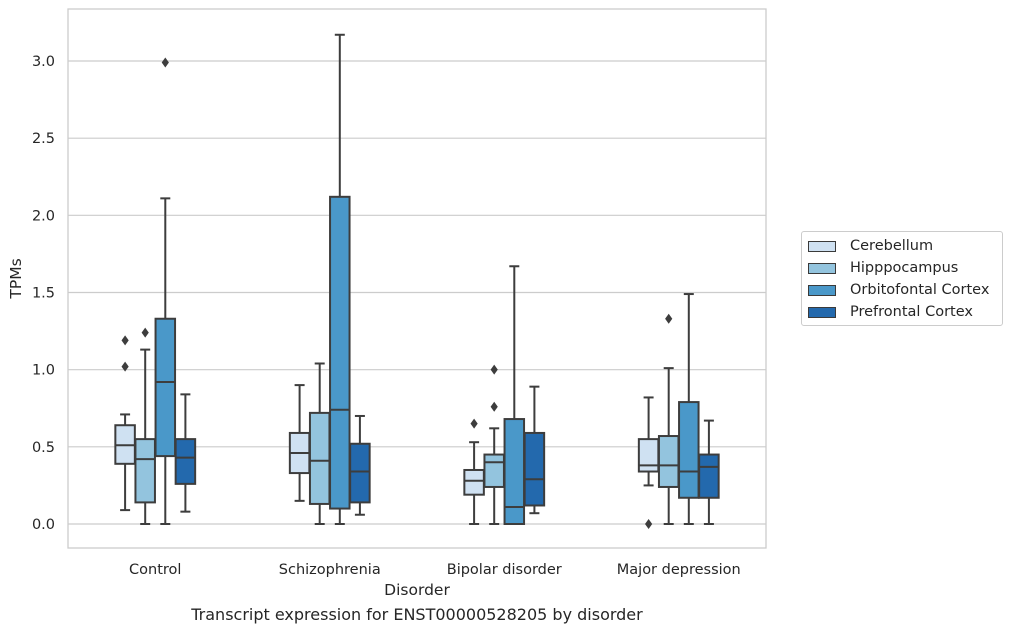 The image size is (1014, 634). Describe the element at coordinates (16, 278) in the screenshot. I see `y-axis-label: TPMs` at that location.